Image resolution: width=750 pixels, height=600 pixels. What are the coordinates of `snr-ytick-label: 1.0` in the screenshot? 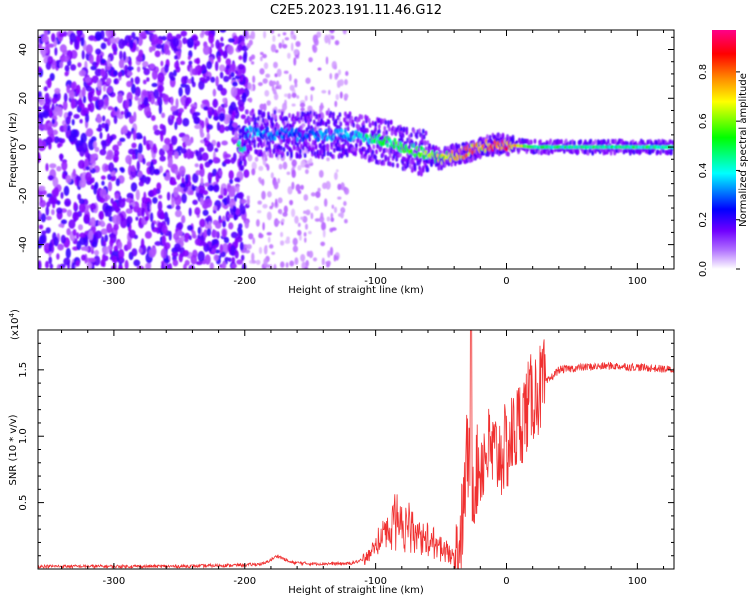 It's located at (23, 436).